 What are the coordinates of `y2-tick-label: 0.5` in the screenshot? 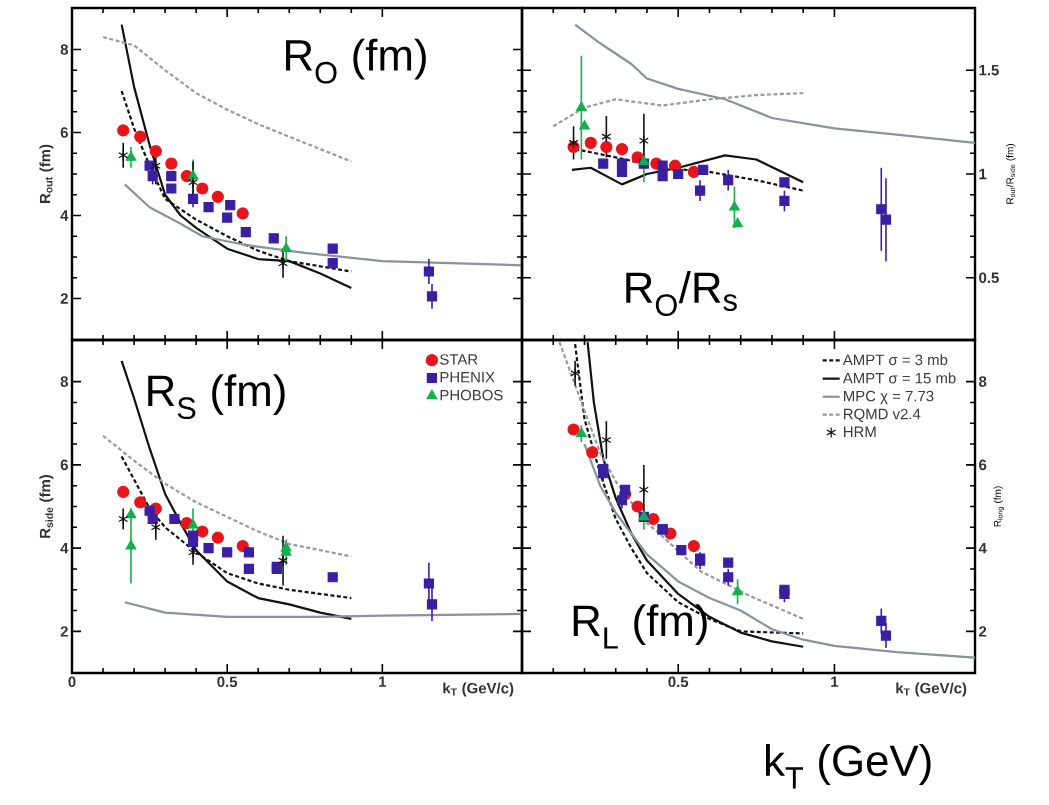 It's located at (989, 278).